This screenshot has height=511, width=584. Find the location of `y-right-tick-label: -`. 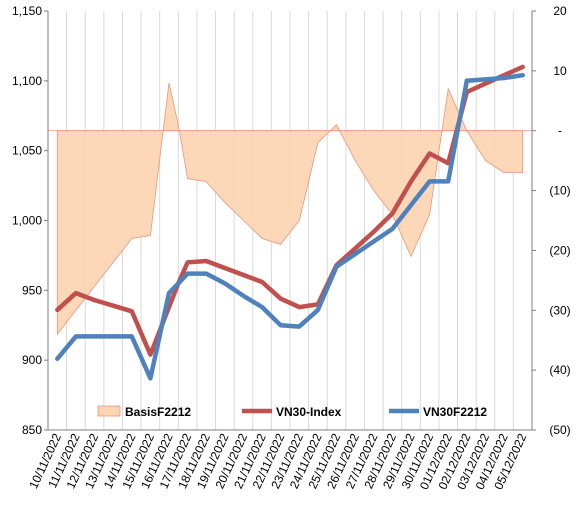

y-right-tick-label: - is located at coordinates (560, 131).